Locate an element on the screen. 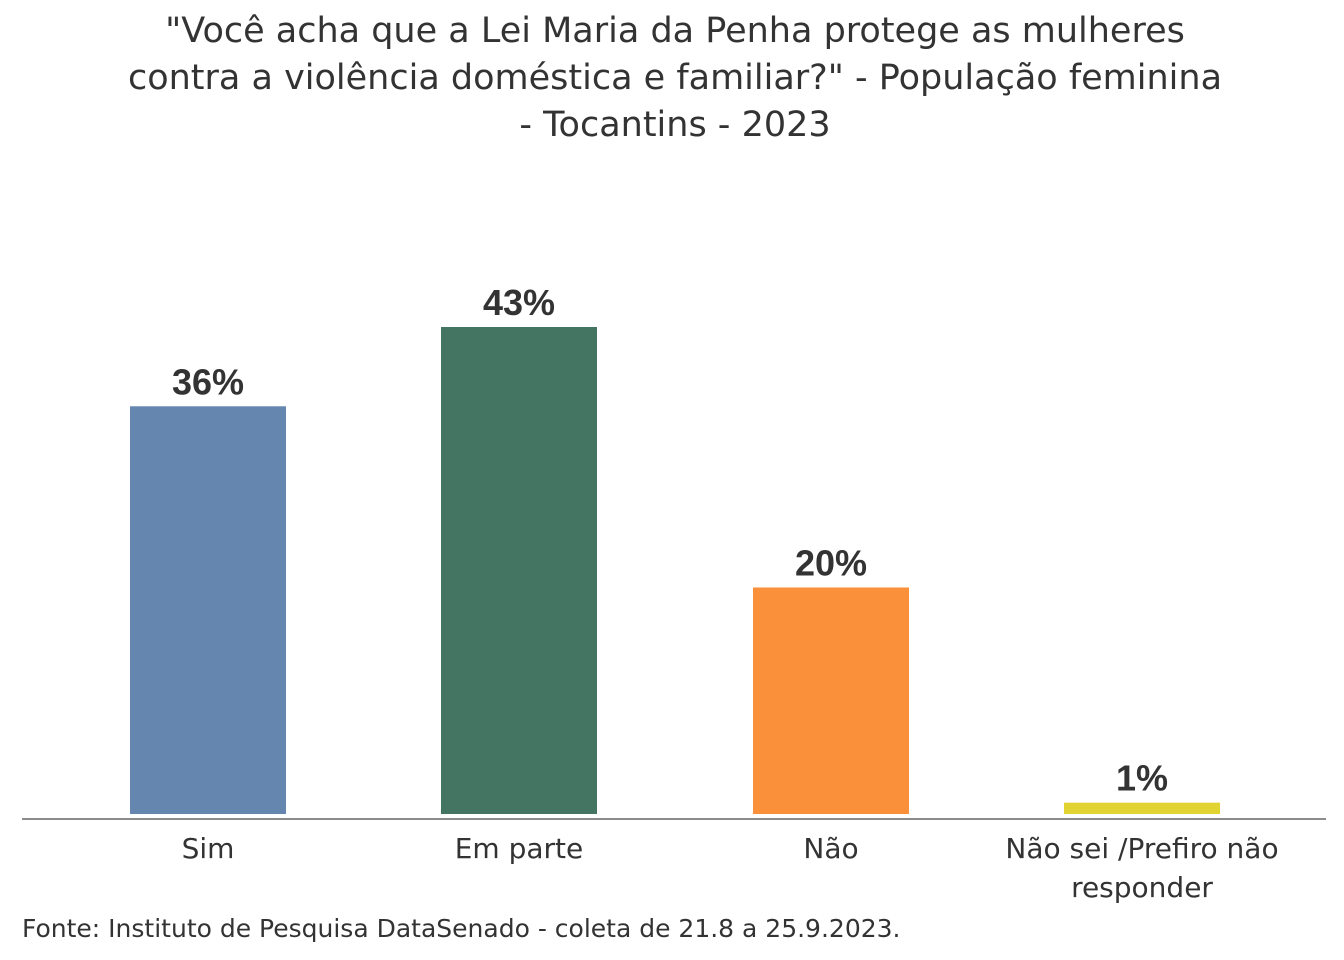 This screenshot has height=960, width=1344. x-tick-label-3: Não is located at coordinates (830, 848).